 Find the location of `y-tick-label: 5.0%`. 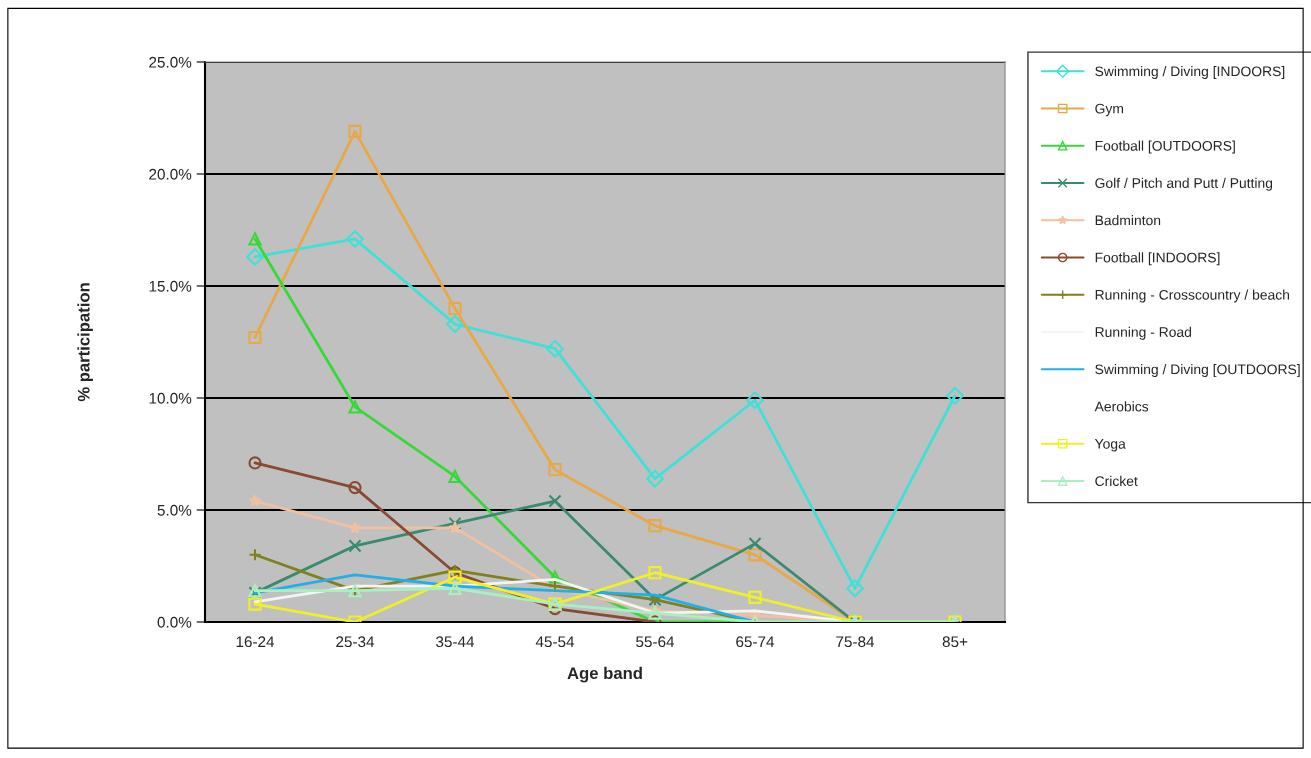

y-tick-label: 5.0% is located at coordinates (174, 510).